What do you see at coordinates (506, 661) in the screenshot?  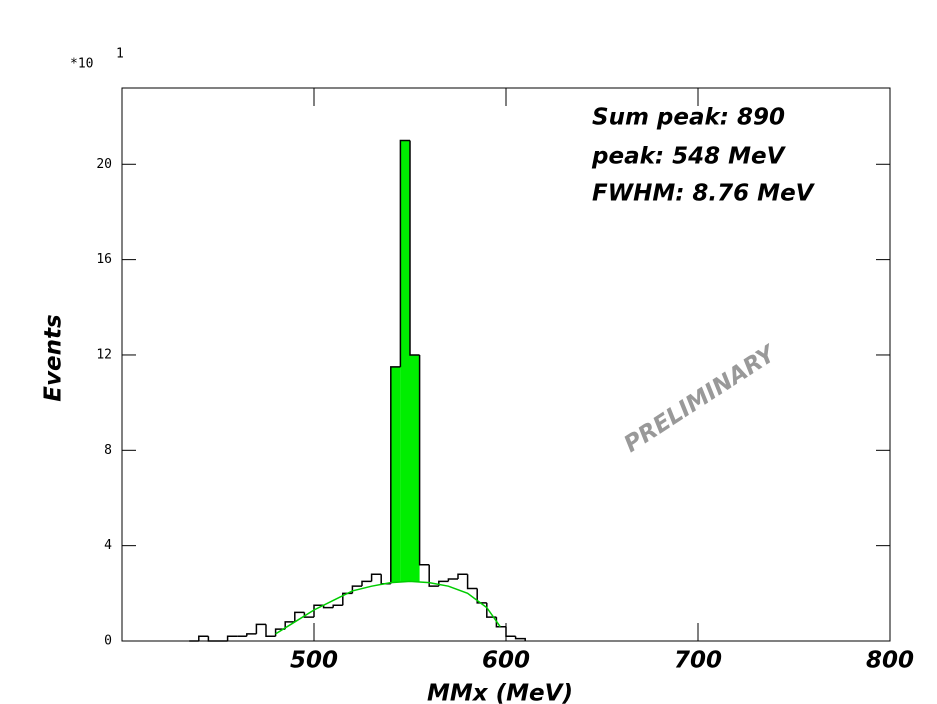 I see `x-tick-label: 600` at bounding box center [506, 661].